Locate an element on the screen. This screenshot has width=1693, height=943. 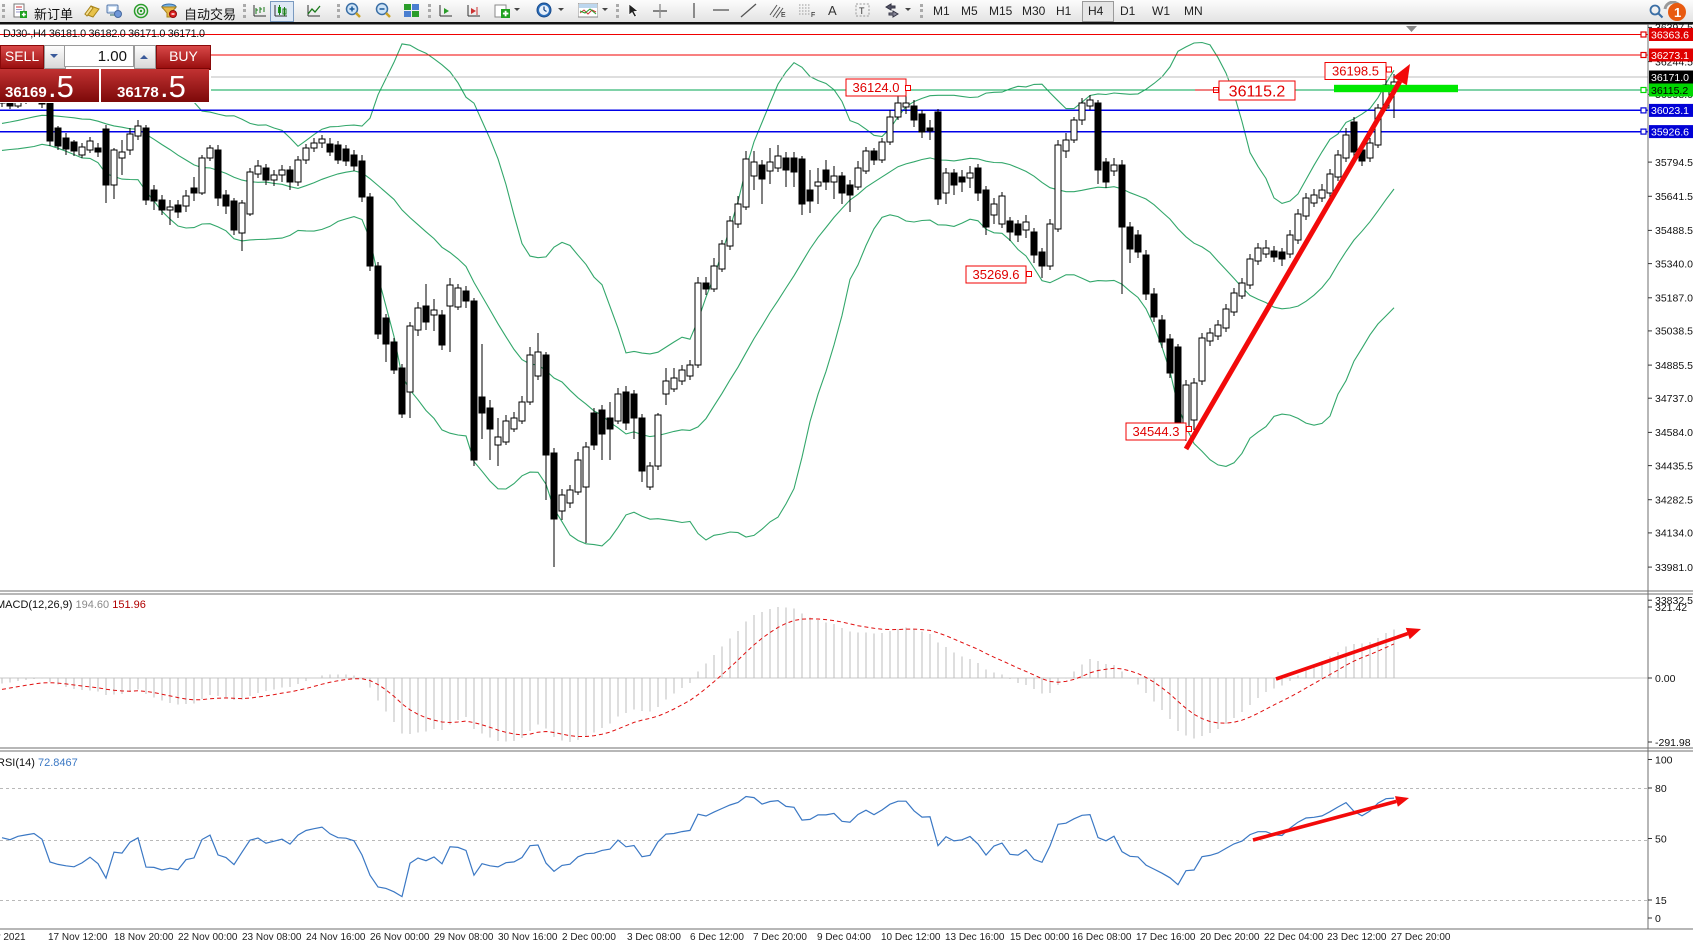
svg-text: 36023.1 is located at coordinates (1670, 111).